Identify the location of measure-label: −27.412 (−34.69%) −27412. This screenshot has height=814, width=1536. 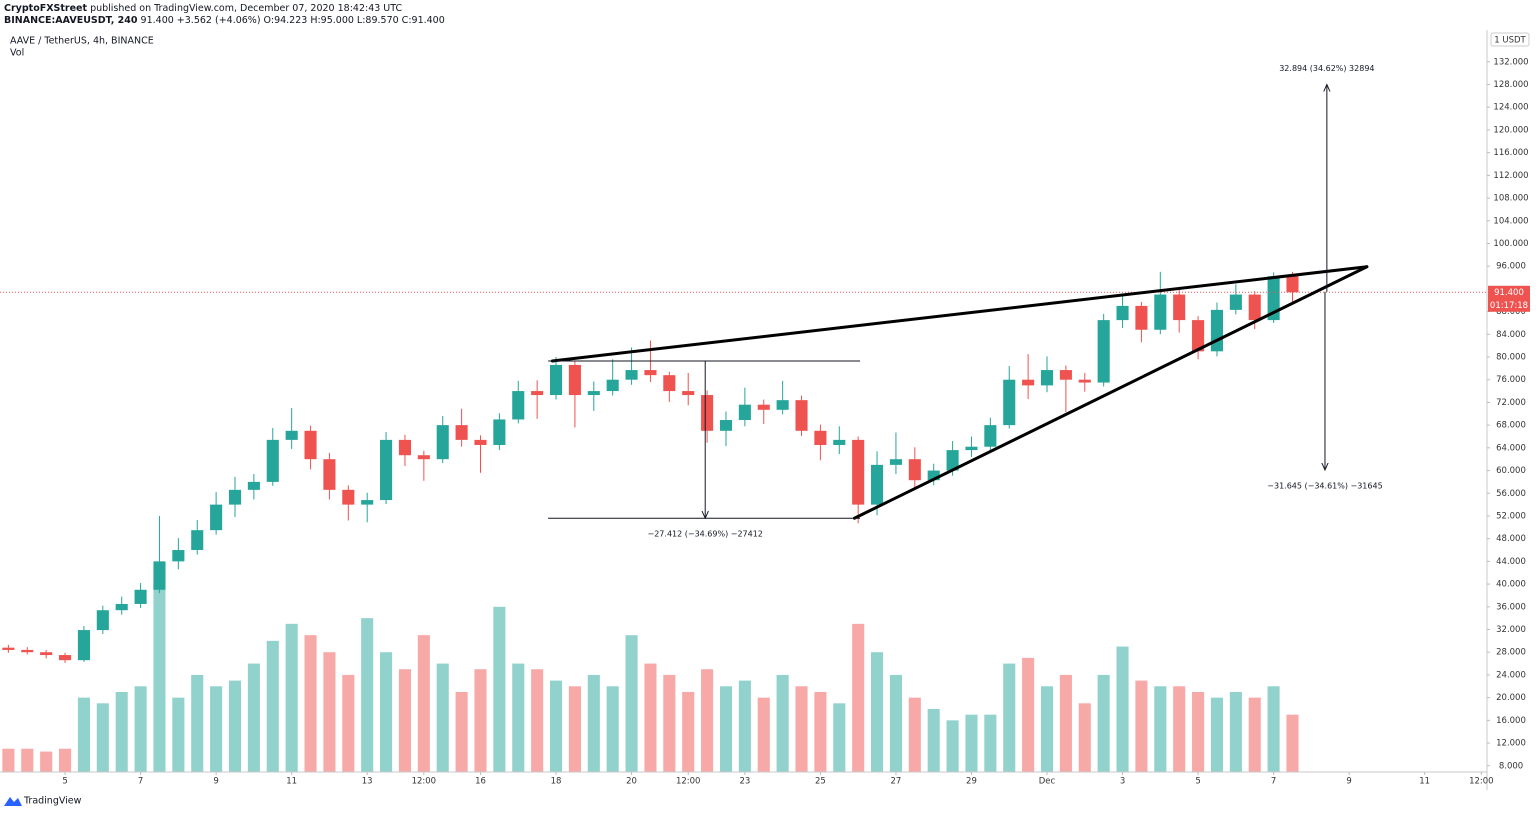
(705, 534).